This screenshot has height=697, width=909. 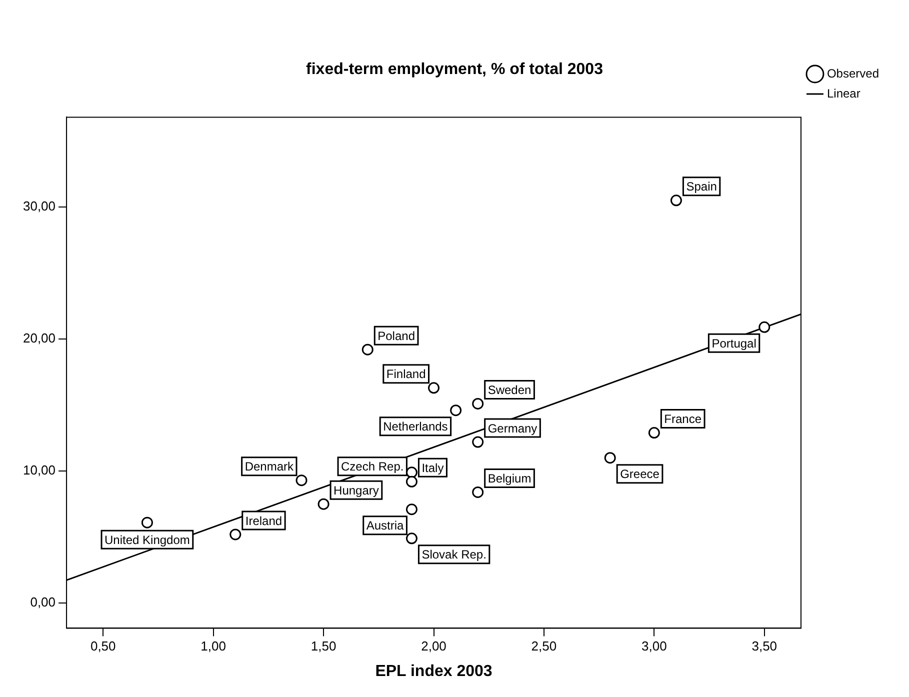 I want to click on y-tick-label: 10,00, so click(x=39, y=470).